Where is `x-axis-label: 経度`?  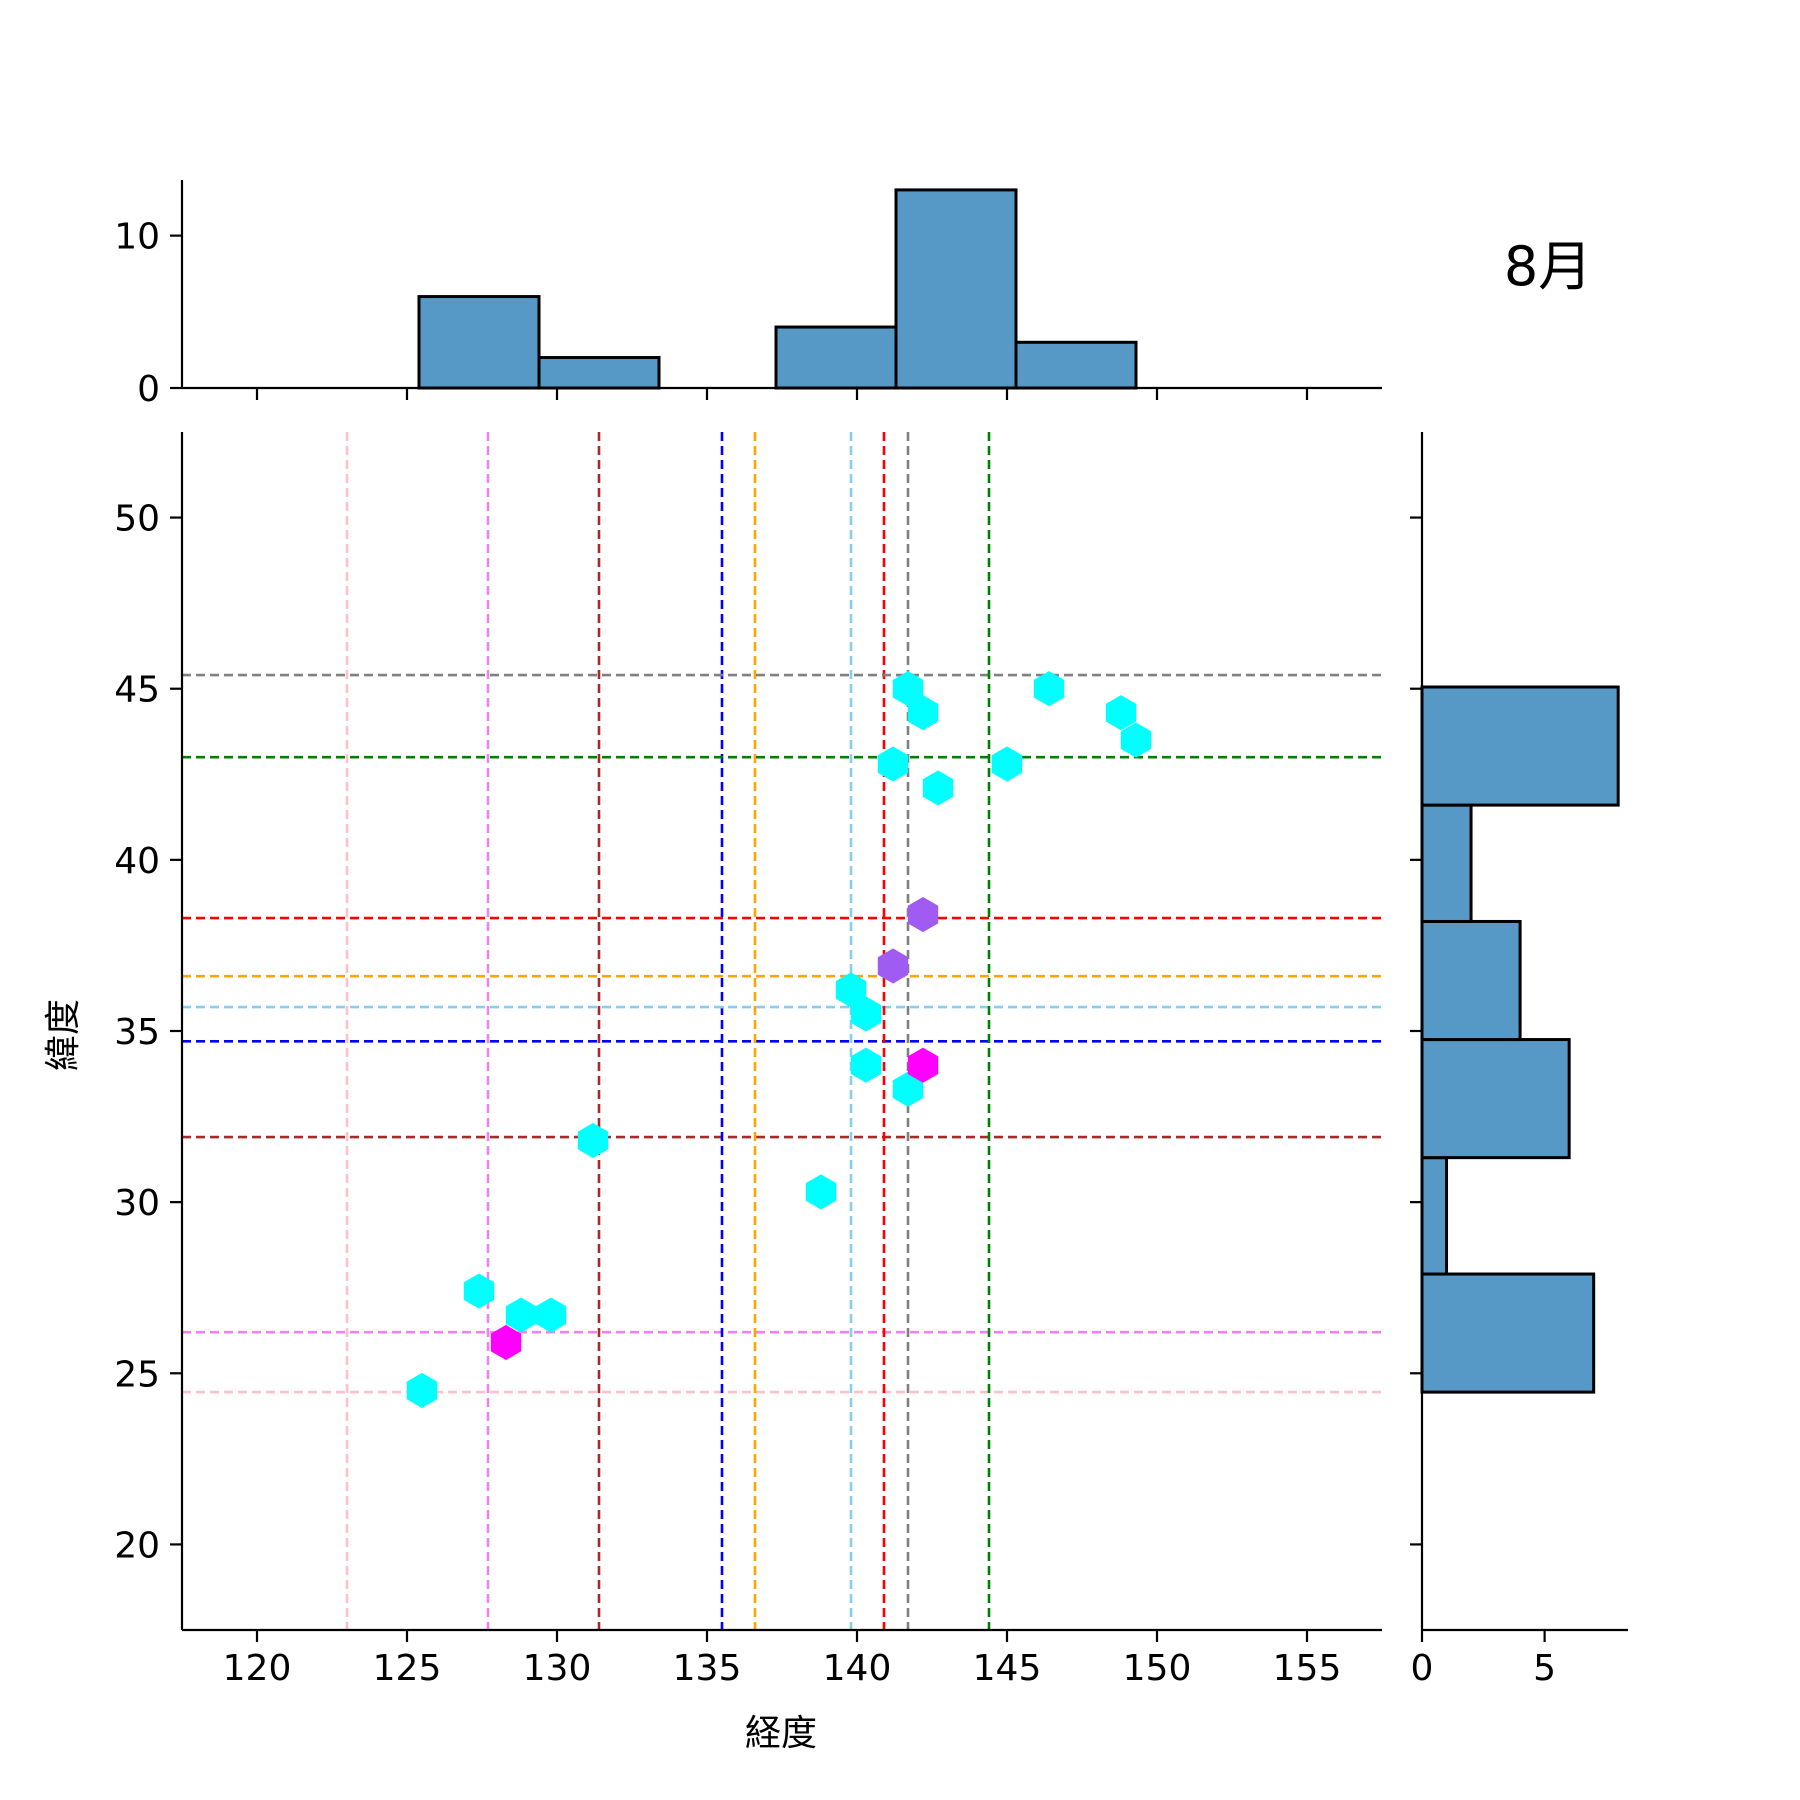
x-axis-label: 経度 is located at coordinates (781, 1733).